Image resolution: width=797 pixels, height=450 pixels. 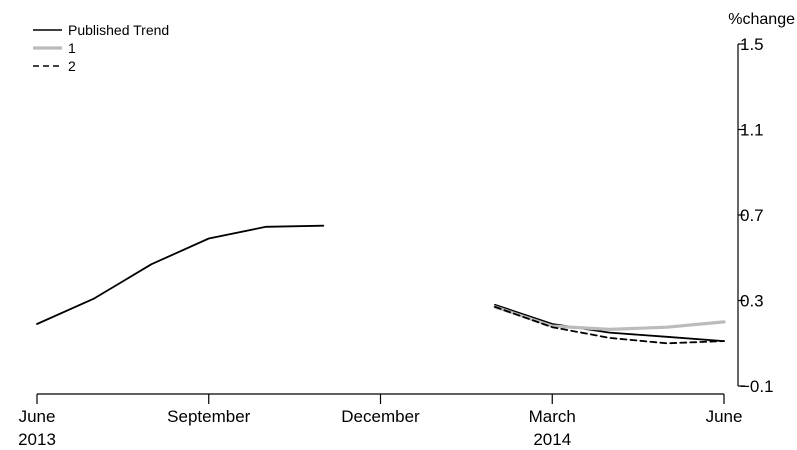 What do you see at coordinates (761, 19) in the screenshot?
I see `y-axis-unit-label: %change` at bounding box center [761, 19].